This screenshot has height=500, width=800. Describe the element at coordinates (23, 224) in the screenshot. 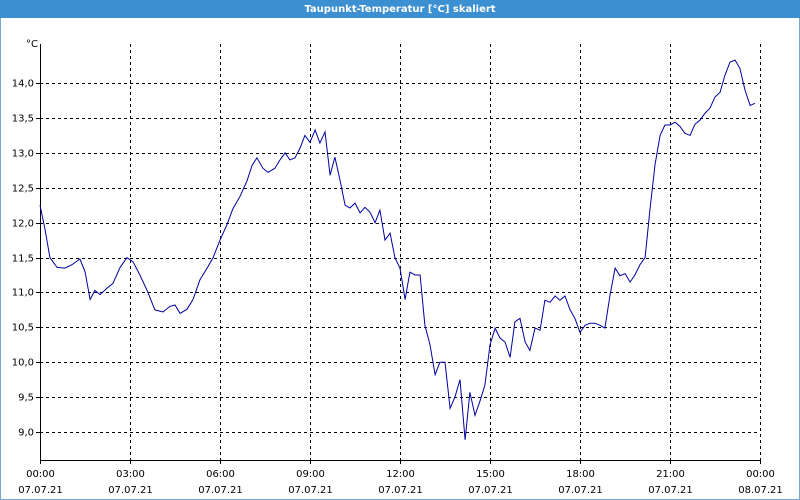

I see `y-tick-label: 12,0` at that location.